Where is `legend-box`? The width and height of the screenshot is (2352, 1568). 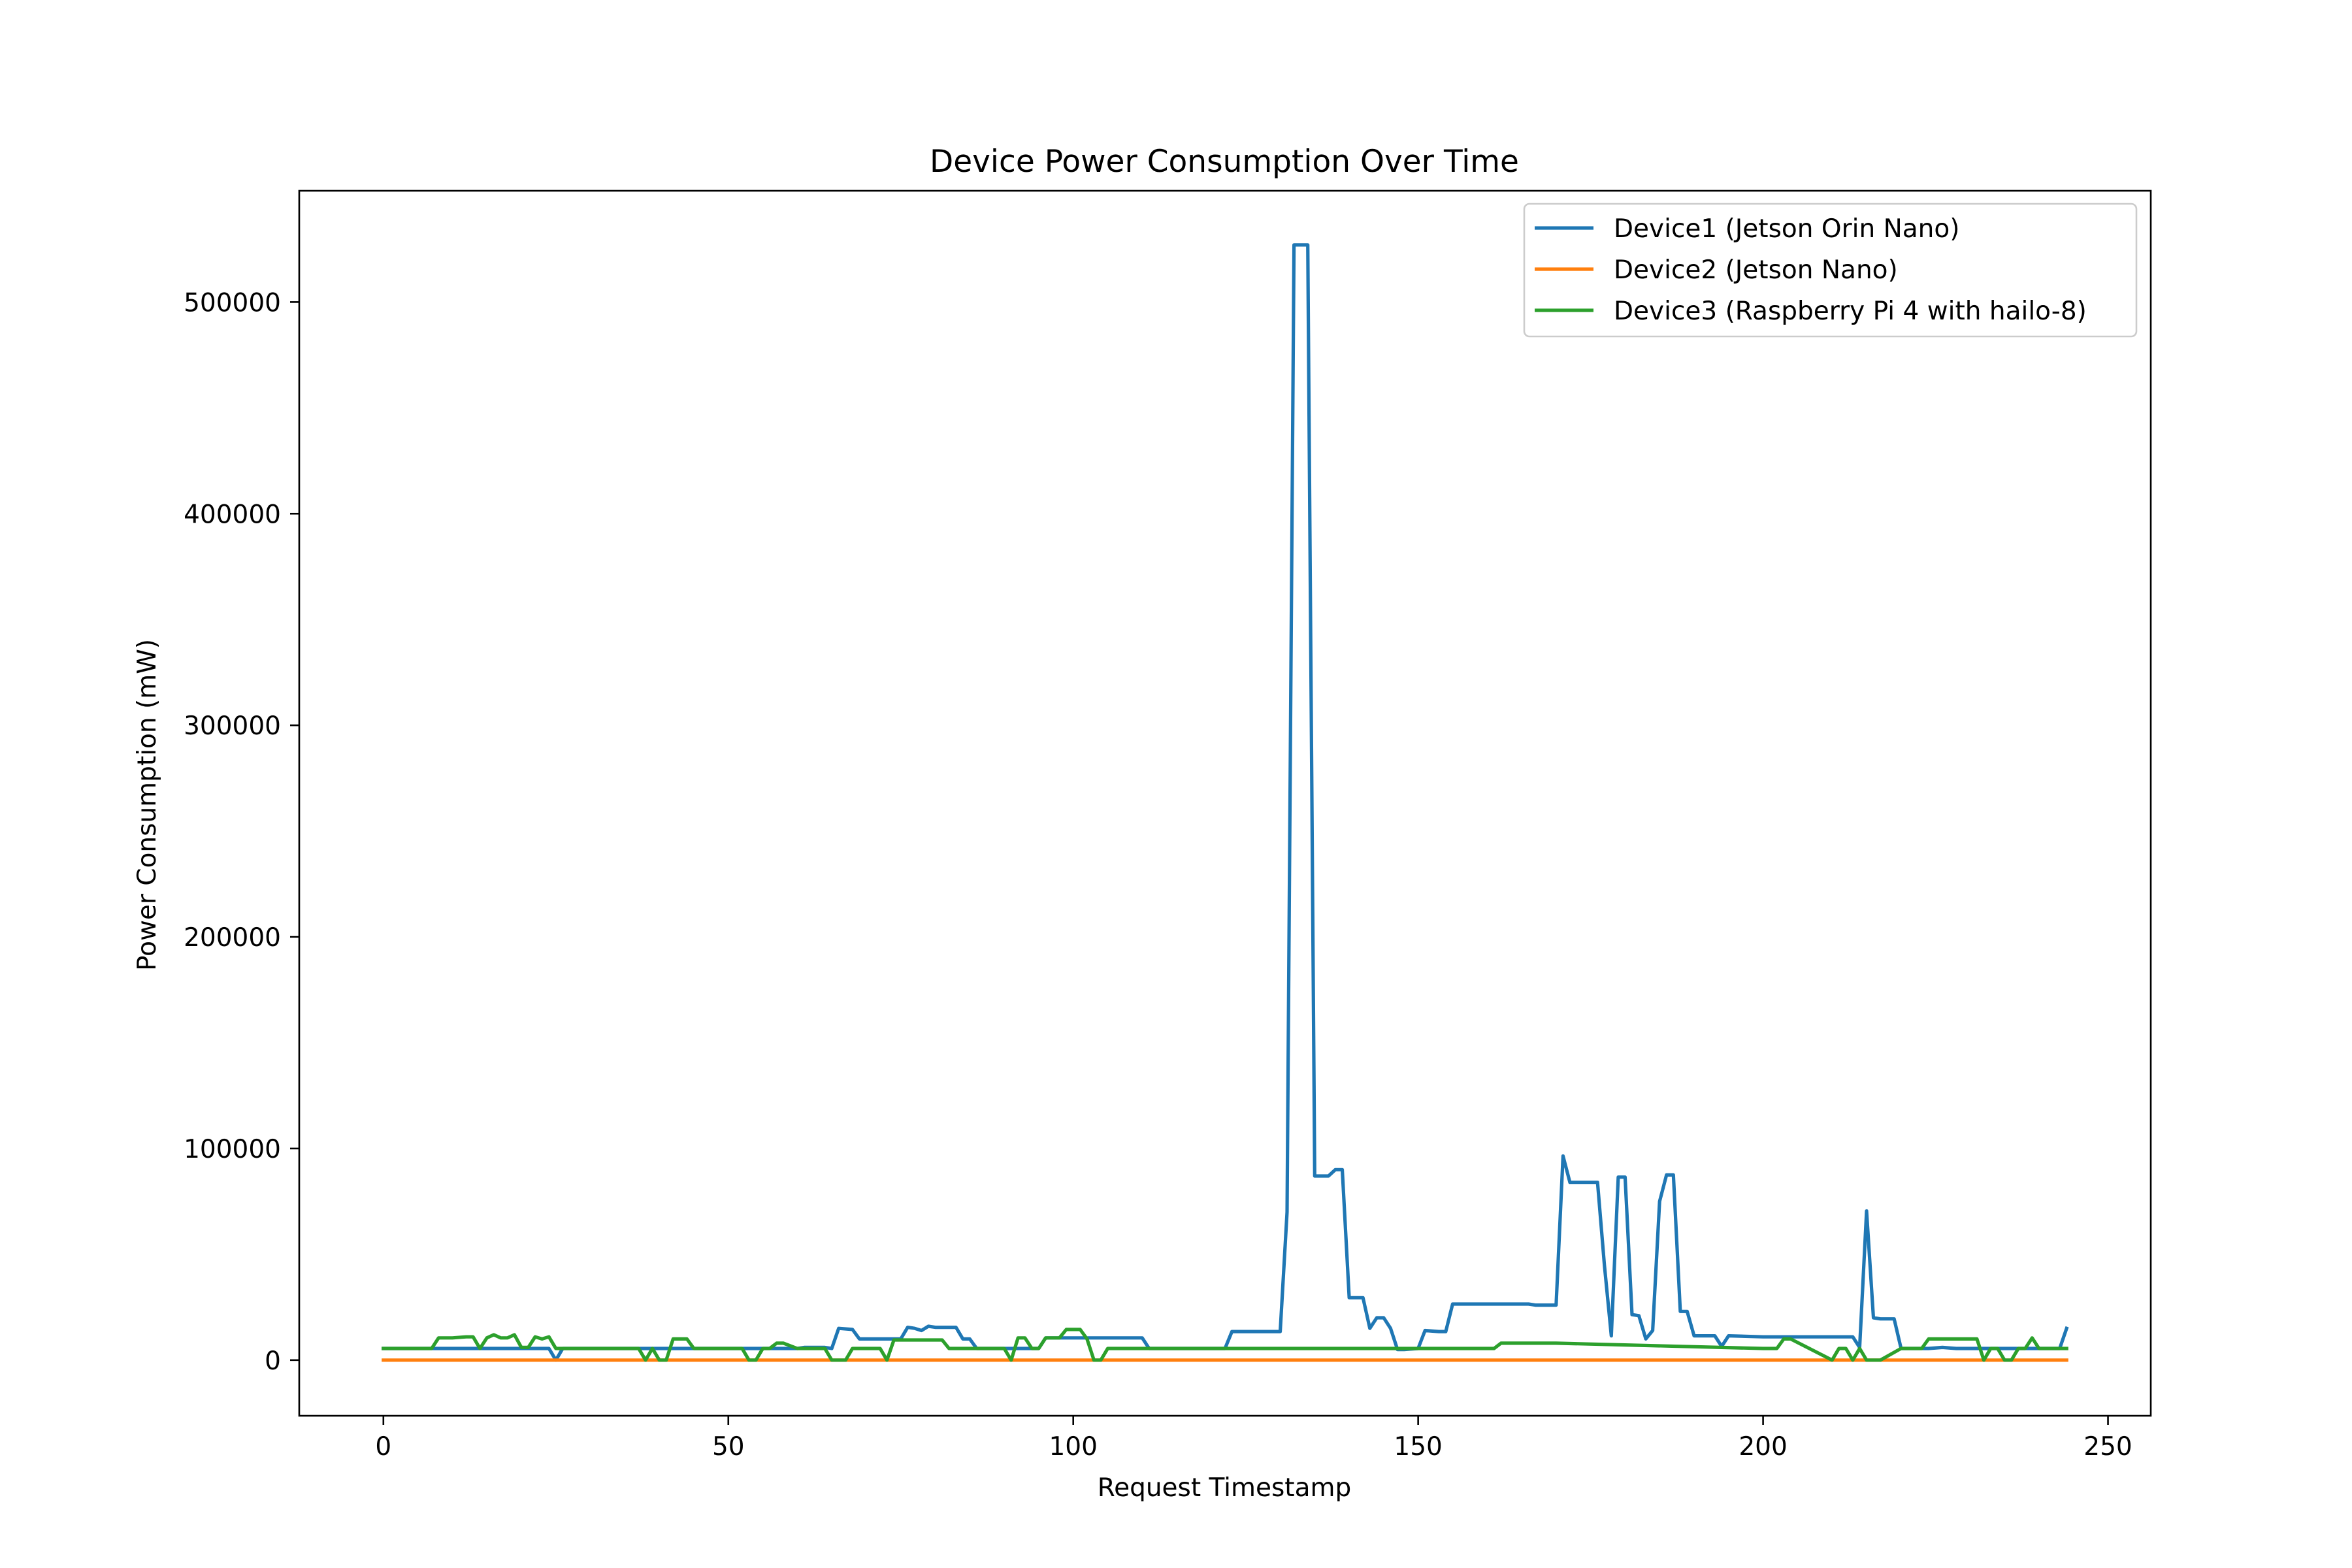 legend-box is located at coordinates (1830, 270).